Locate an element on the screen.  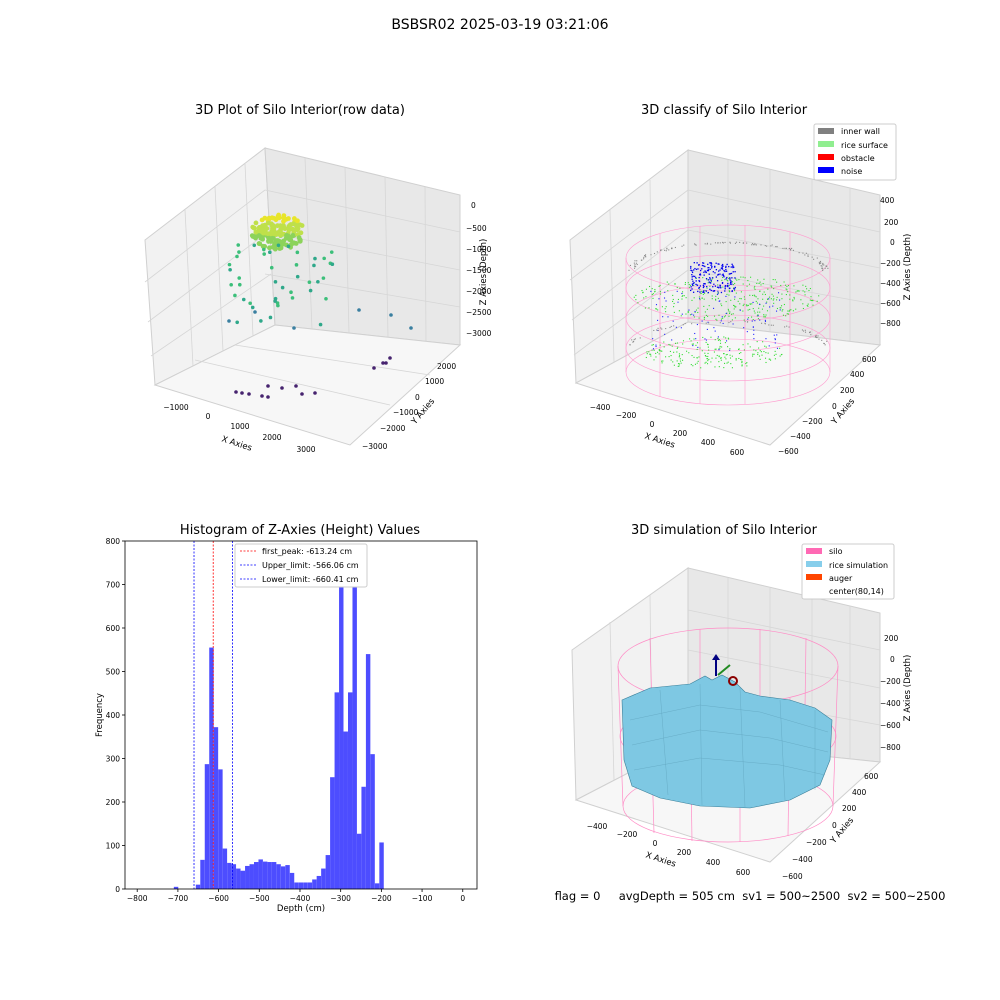
raw-ztick: −3000 is located at coordinates (479, 333).